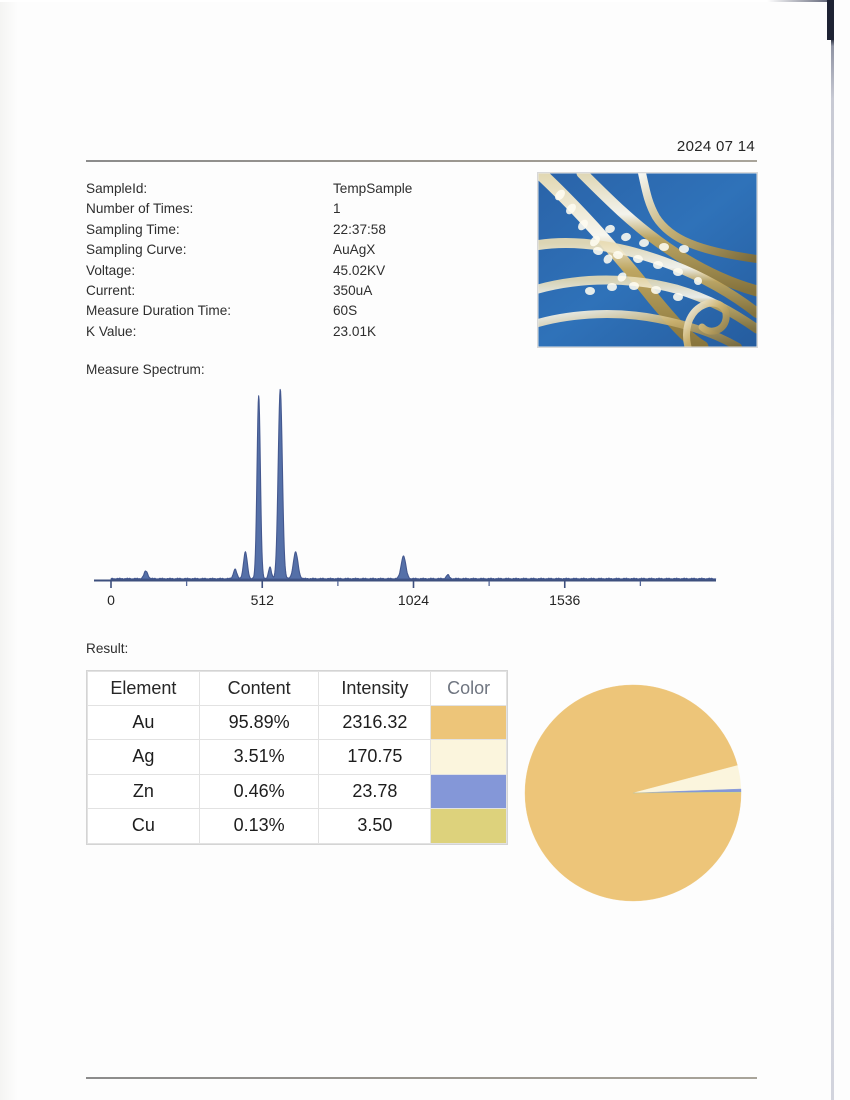  I want to click on scan-corner-mark, so click(830, 20).